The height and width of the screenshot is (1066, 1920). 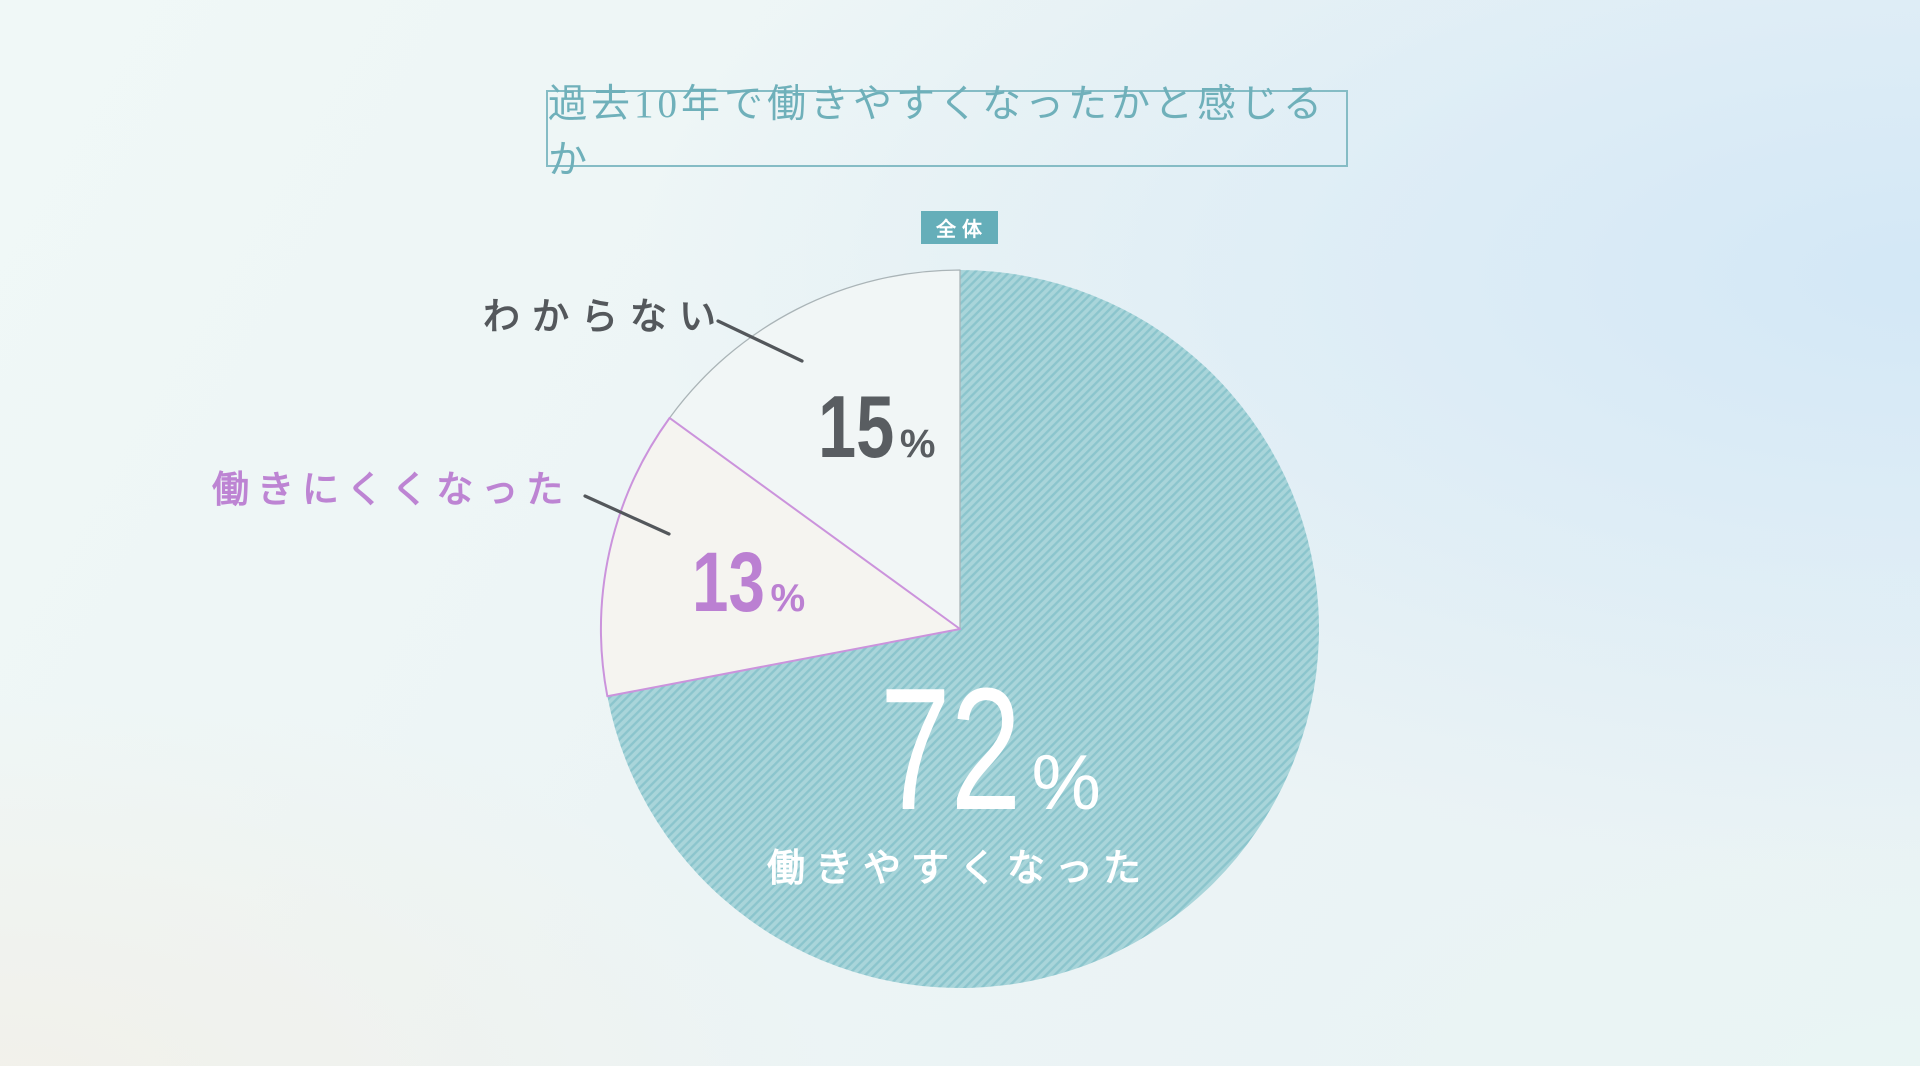 I want to click on callout-label-hatarakinikuku: 働きにくくなった, so click(x=392, y=489).